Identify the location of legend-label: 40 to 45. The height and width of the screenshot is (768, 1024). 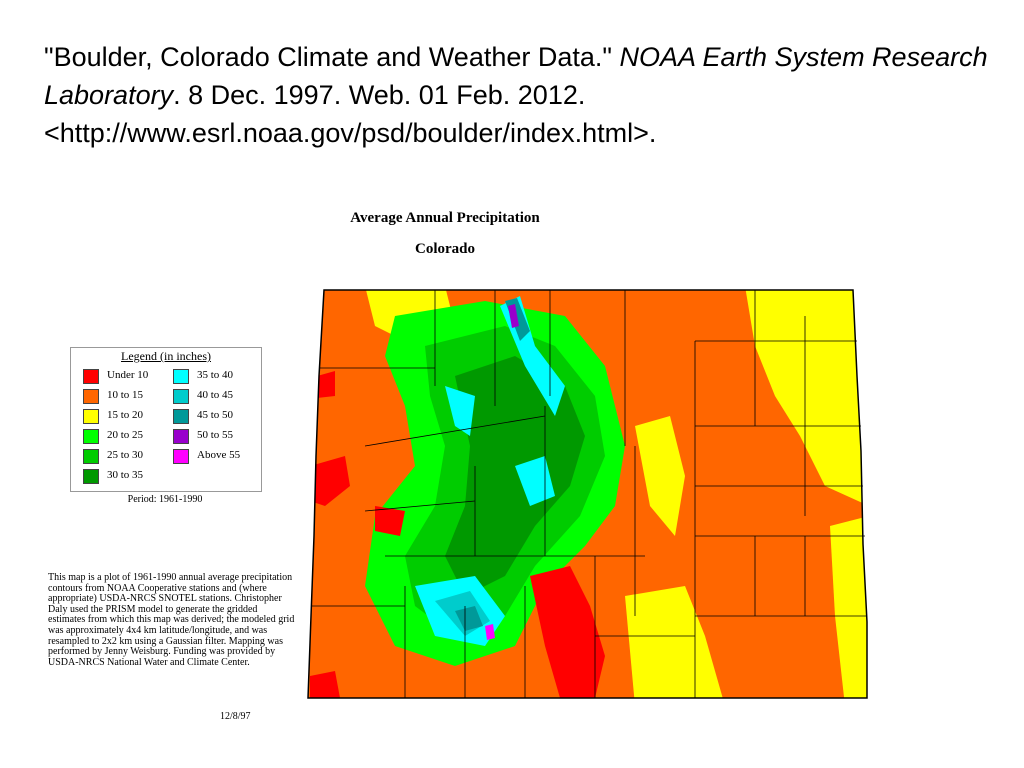
(215, 395).